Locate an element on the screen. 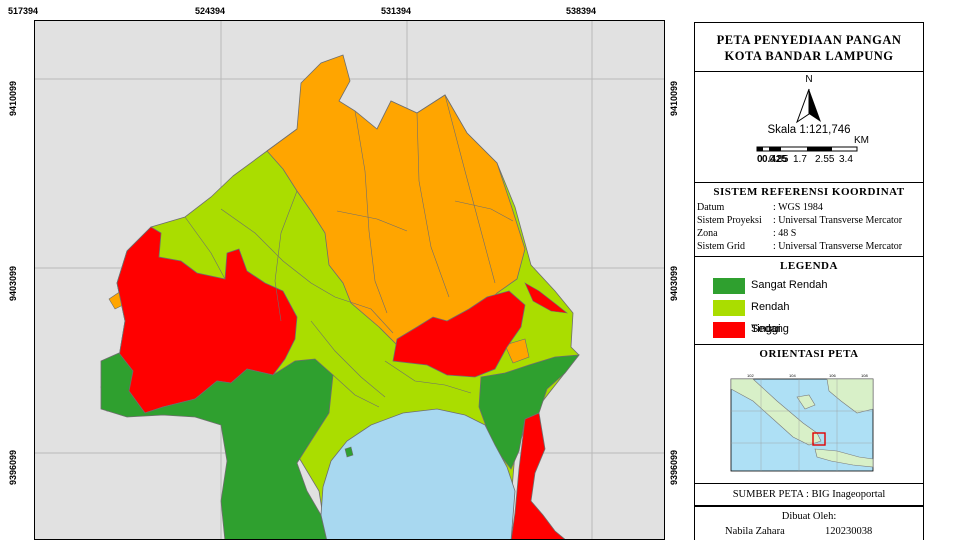  scale-bar is located at coordinates (807, 149).